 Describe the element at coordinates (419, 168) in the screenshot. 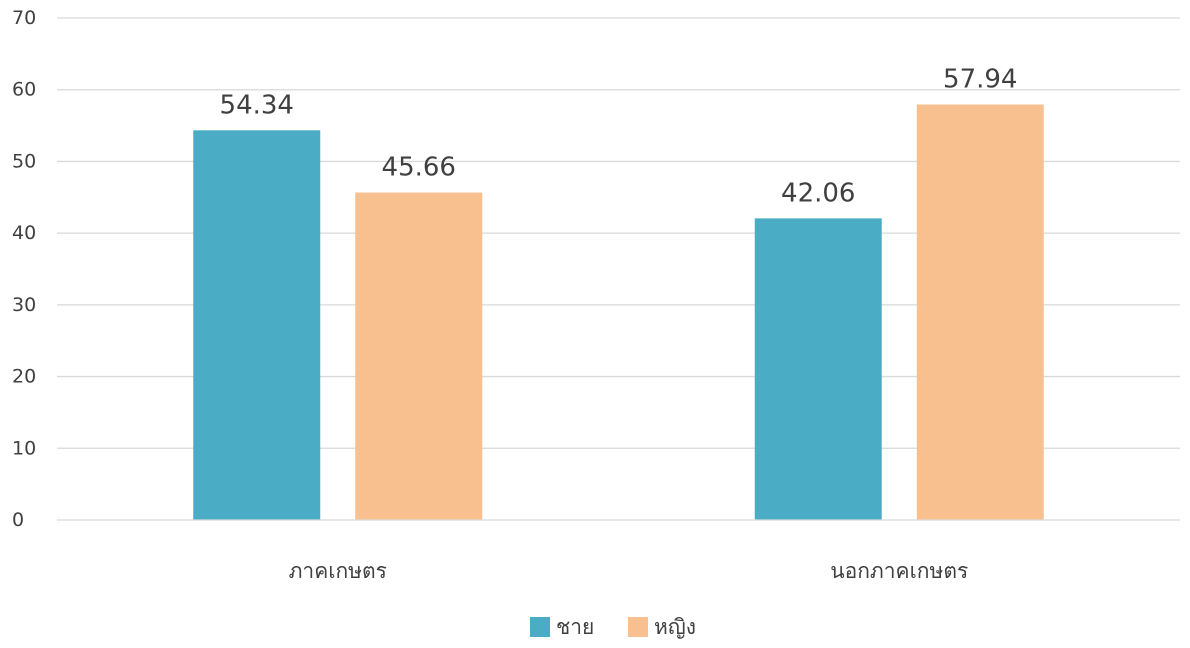

I see `data-label: 45.66` at that location.